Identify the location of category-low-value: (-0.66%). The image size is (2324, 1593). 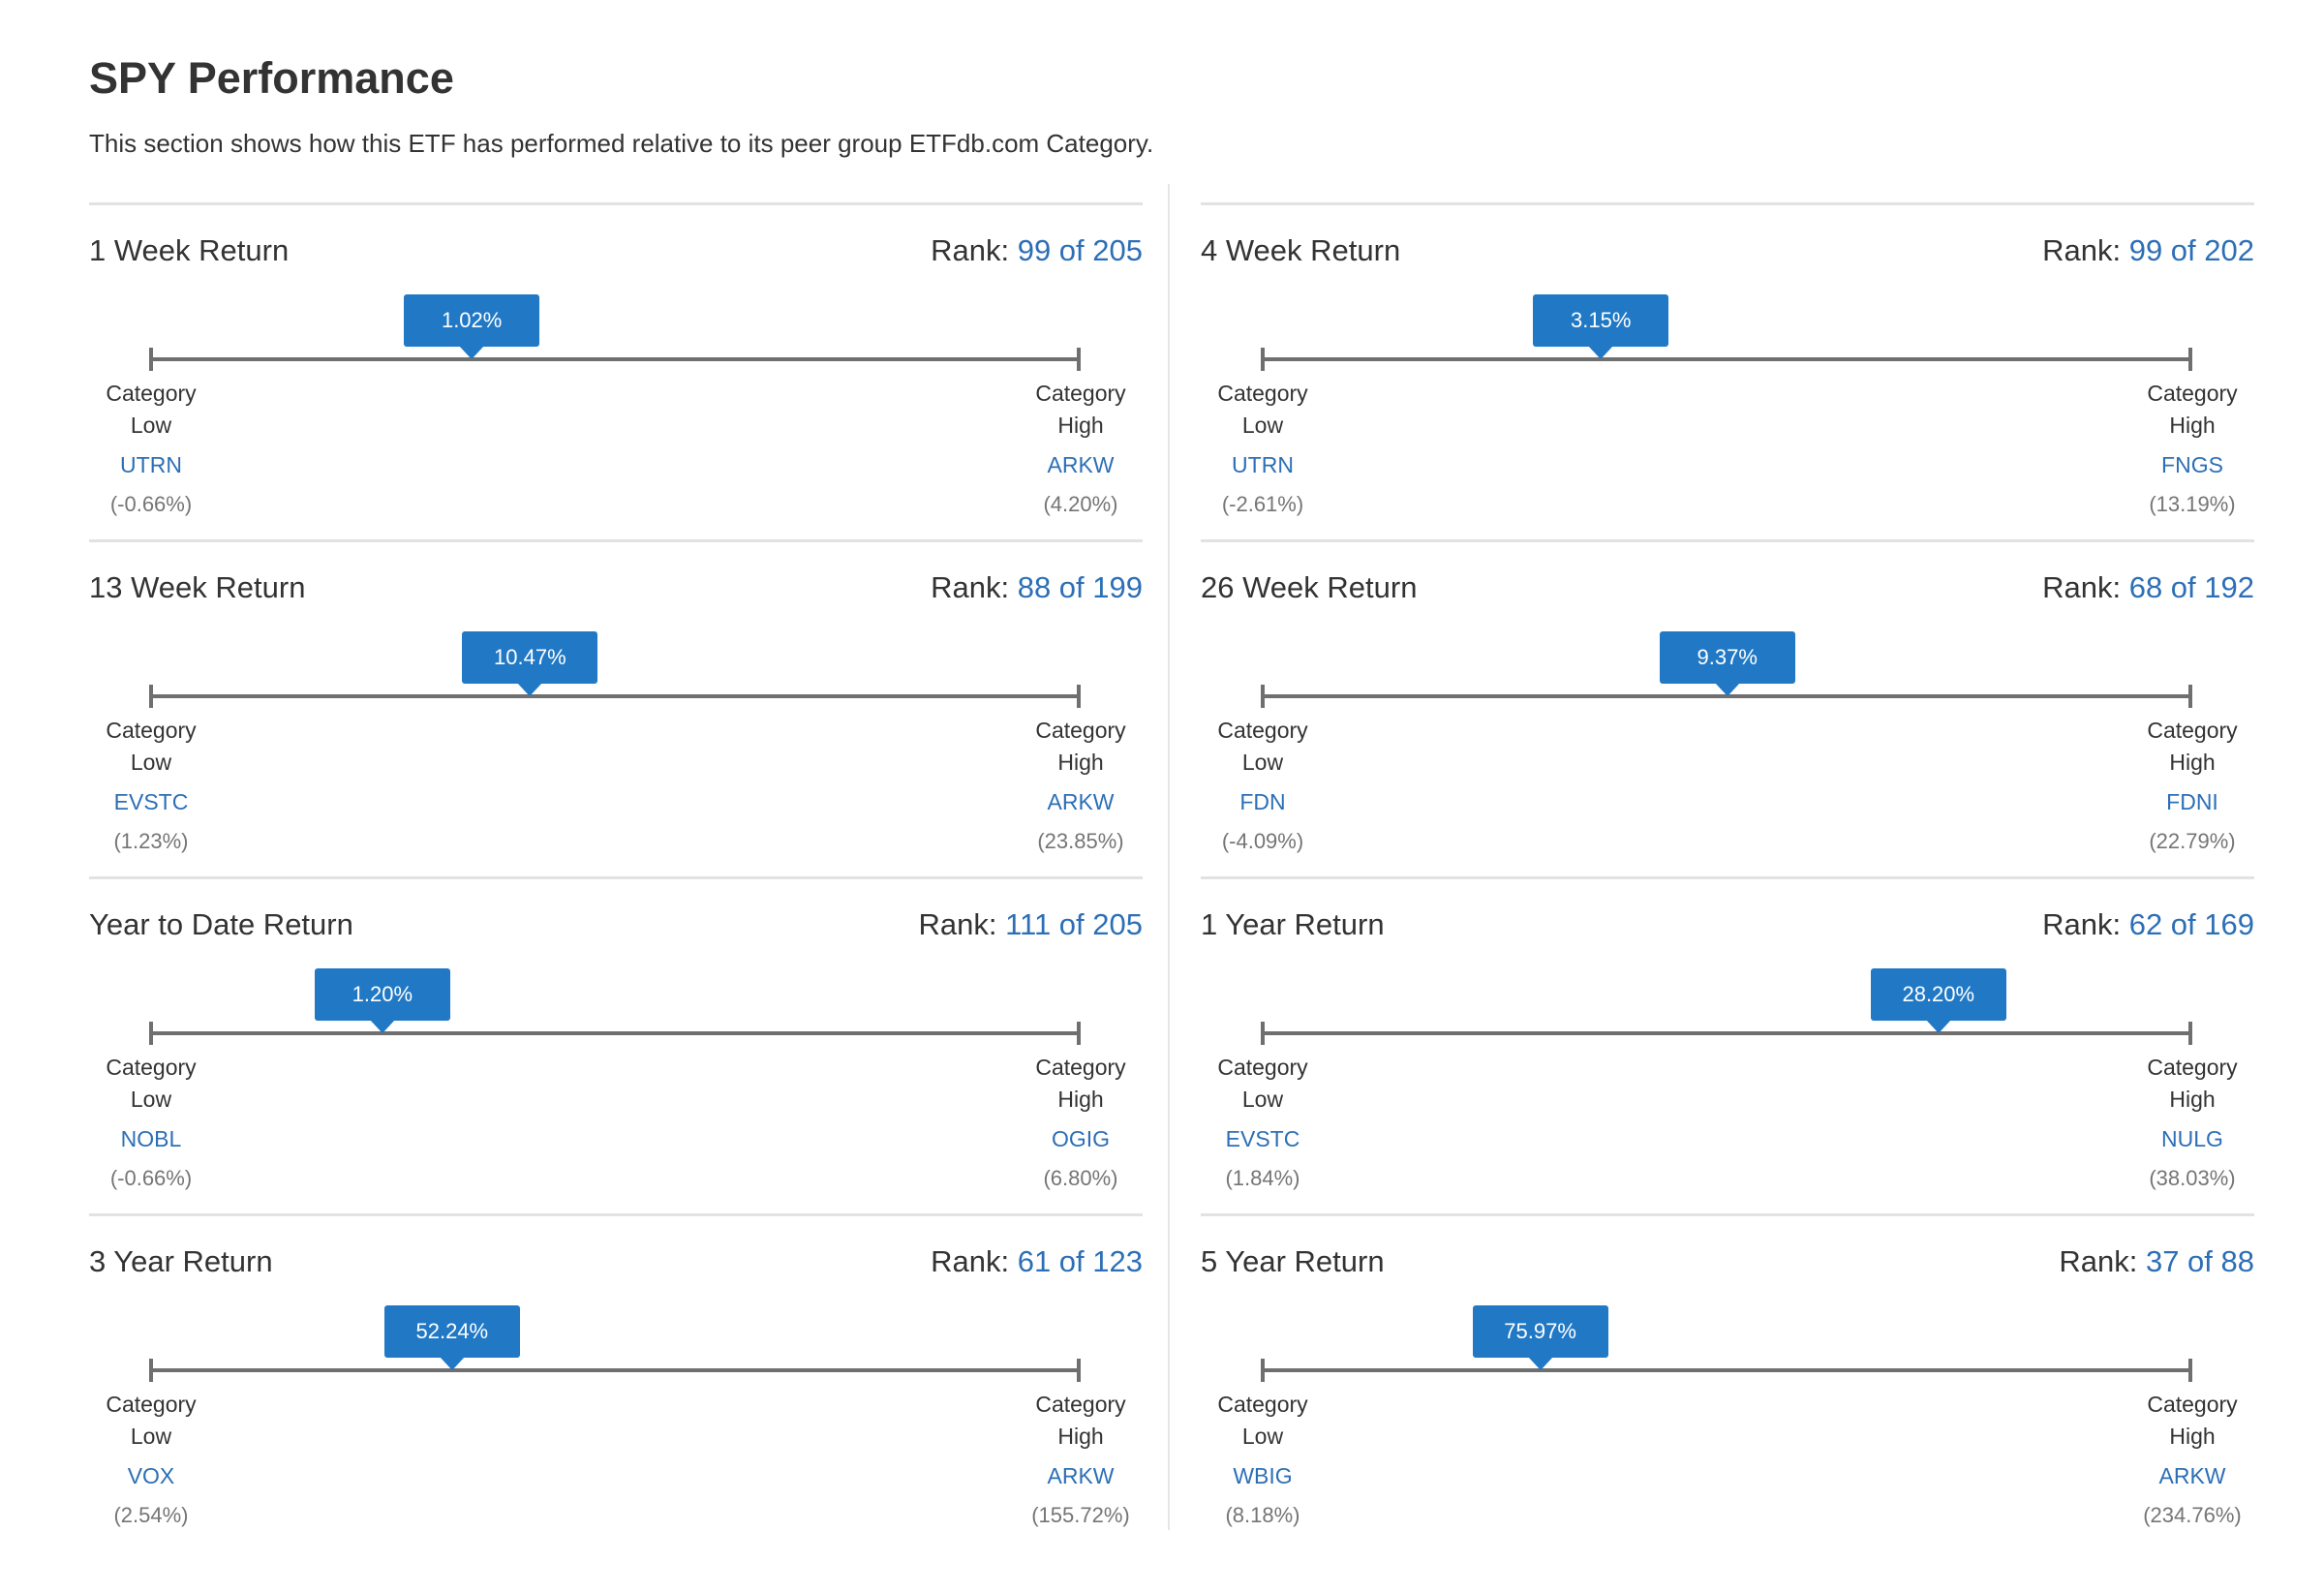
(151, 1178).